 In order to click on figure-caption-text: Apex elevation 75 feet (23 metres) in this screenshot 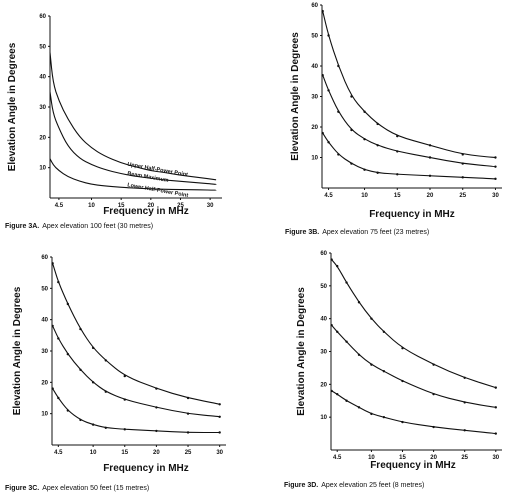, I will do `click(375, 232)`.